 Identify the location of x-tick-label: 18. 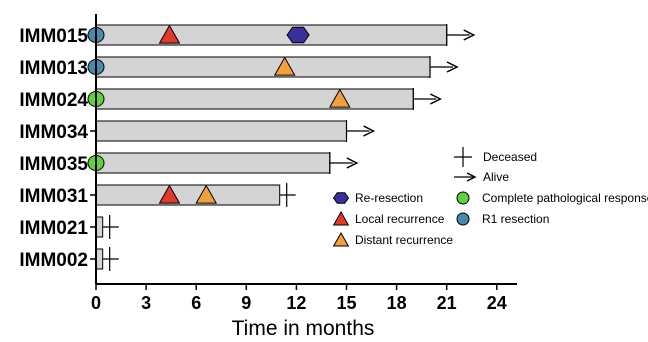
(397, 303).